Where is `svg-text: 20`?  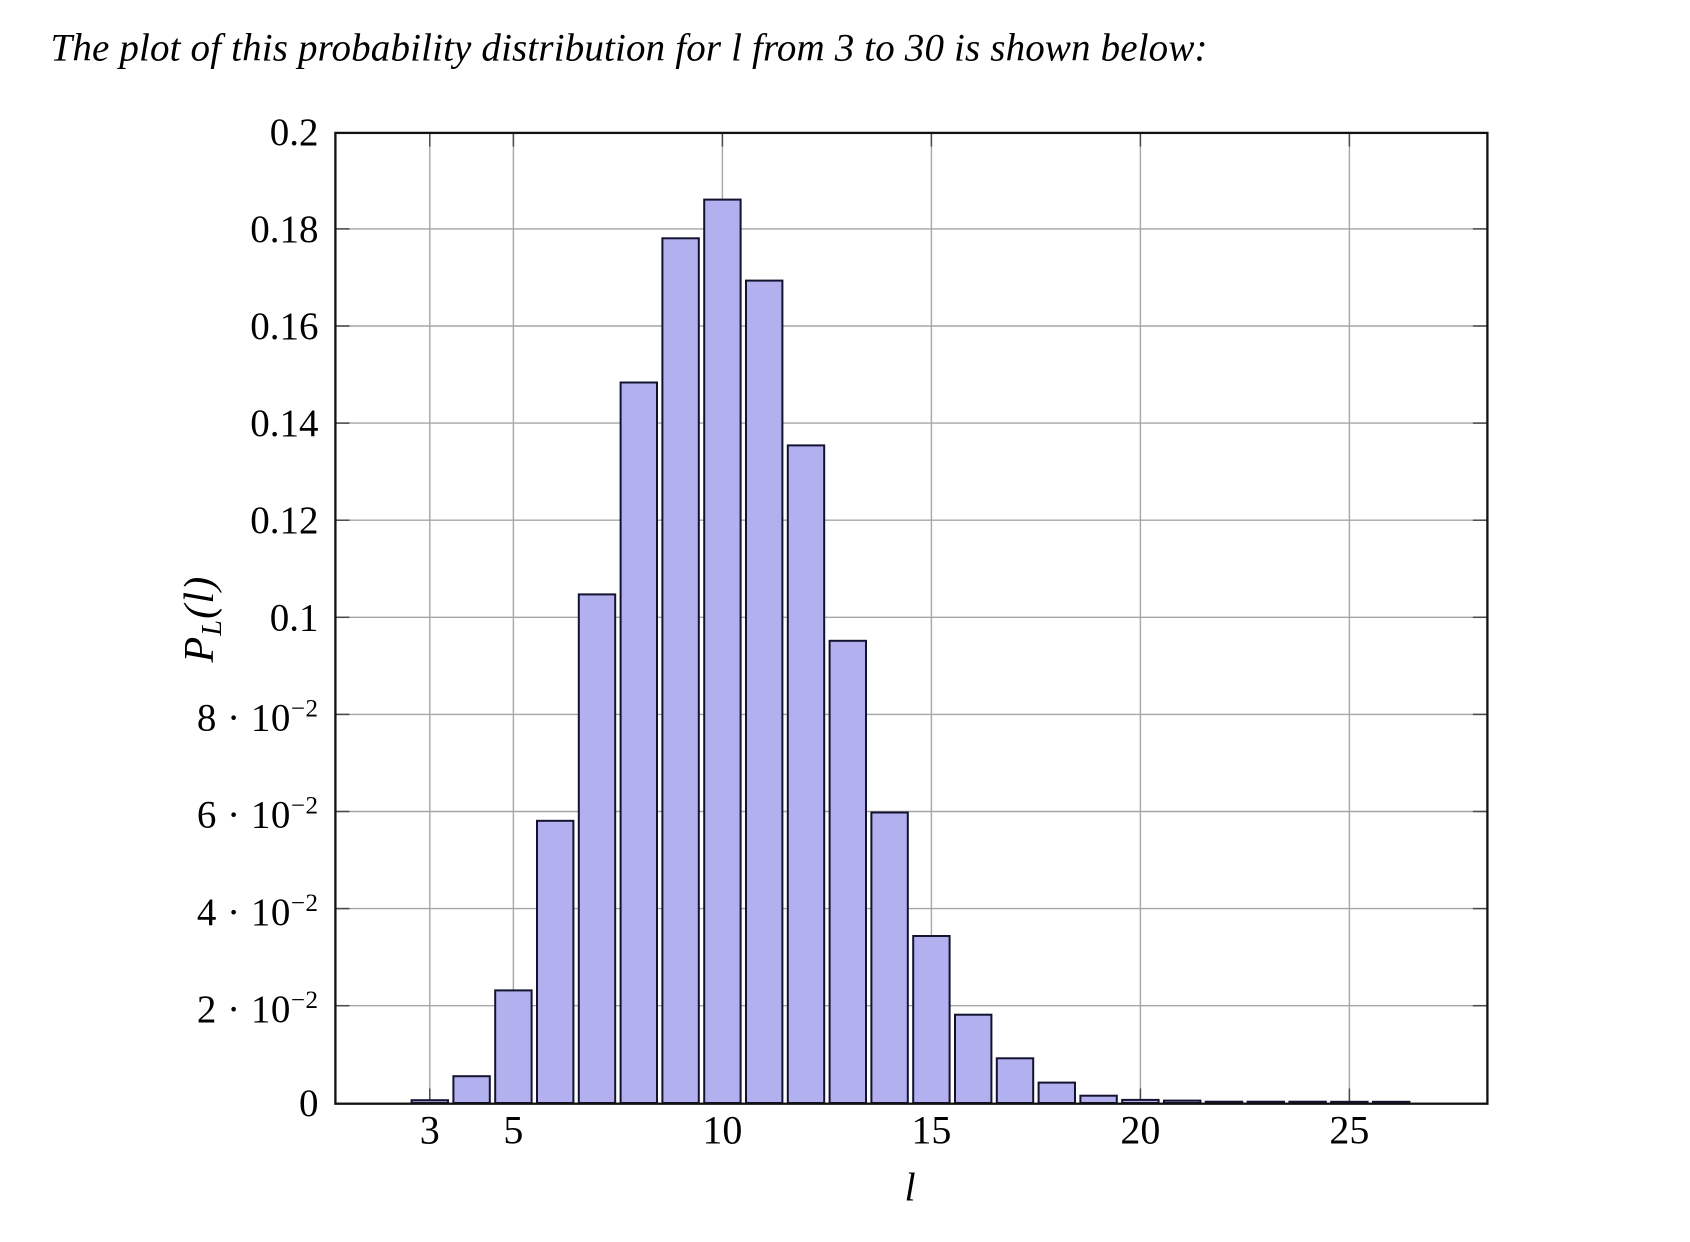
svg-text: 20 is located at coordinates (1140, 1130).